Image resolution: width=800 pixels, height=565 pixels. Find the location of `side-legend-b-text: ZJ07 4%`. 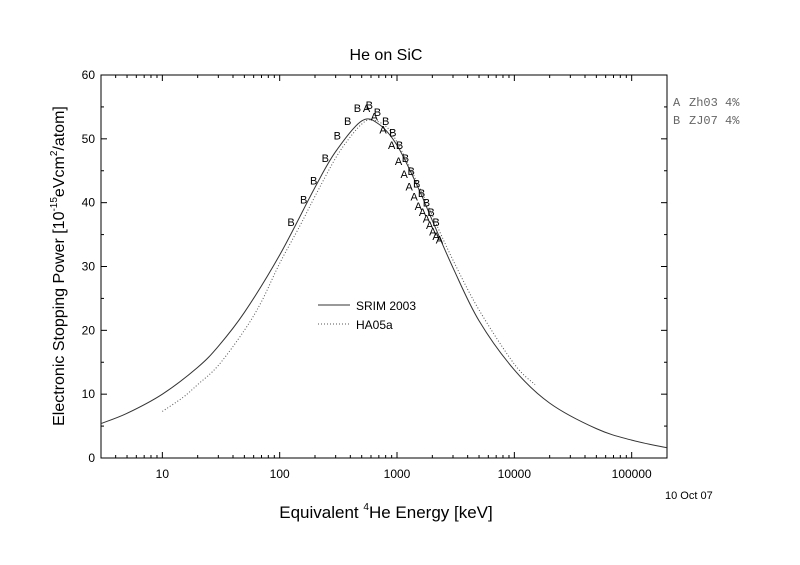

side-legend-b-text: ZJ07 4% is located at coordinates (714, 121).